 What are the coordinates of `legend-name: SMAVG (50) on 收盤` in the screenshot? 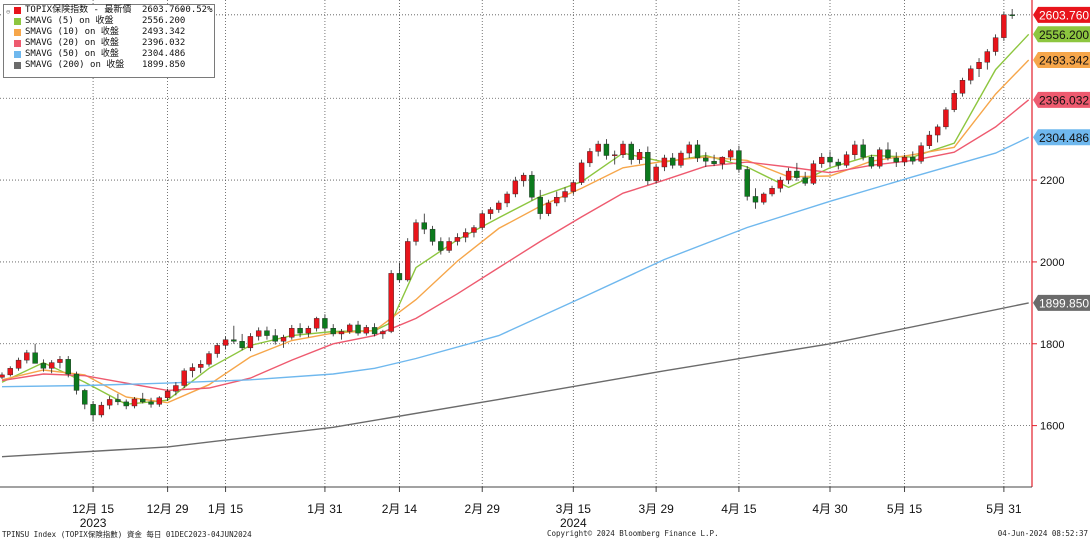 It's located at (72, 54).